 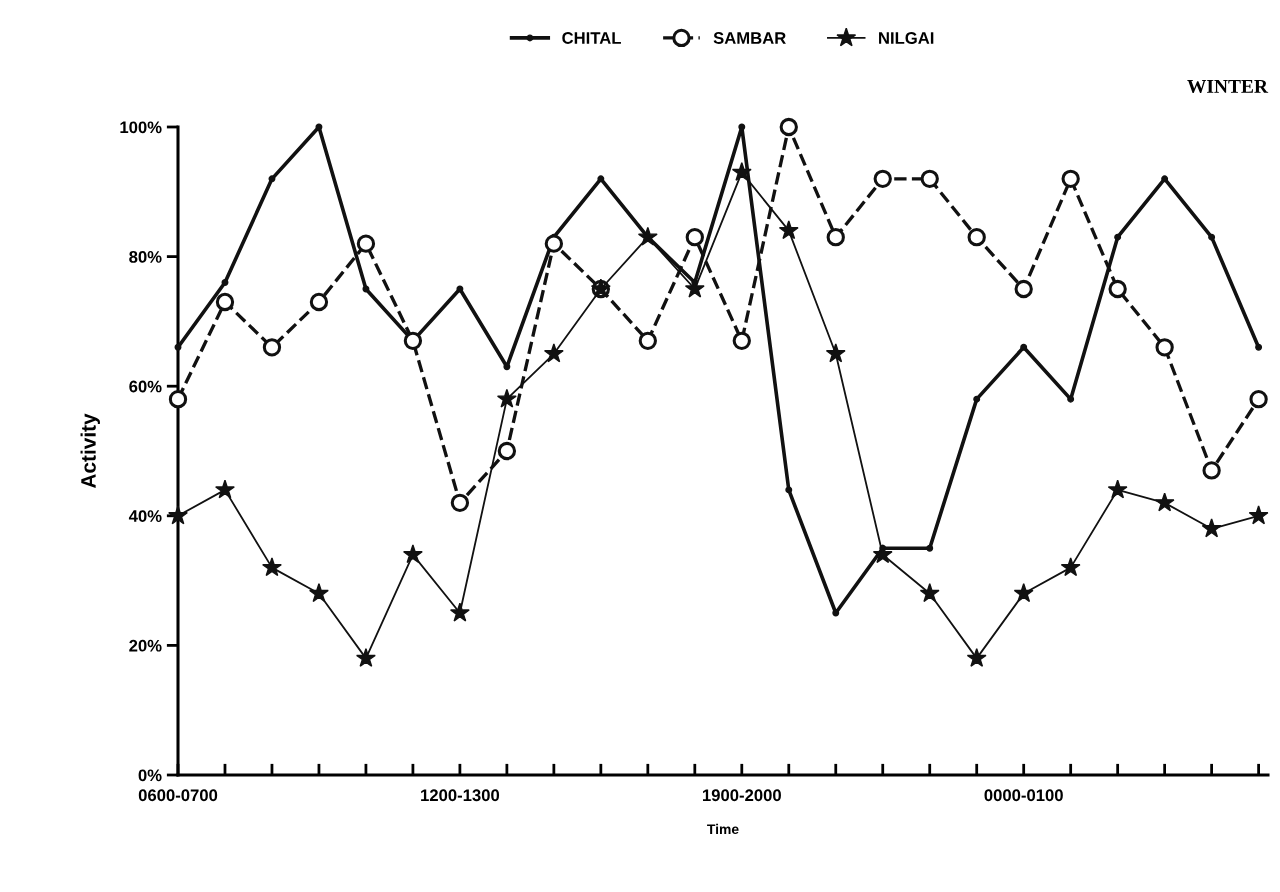 What do you see at coordinates (145, 386) in the screenshot?
I see `y-tick-label: 60%` at bounding box center [145, 386].